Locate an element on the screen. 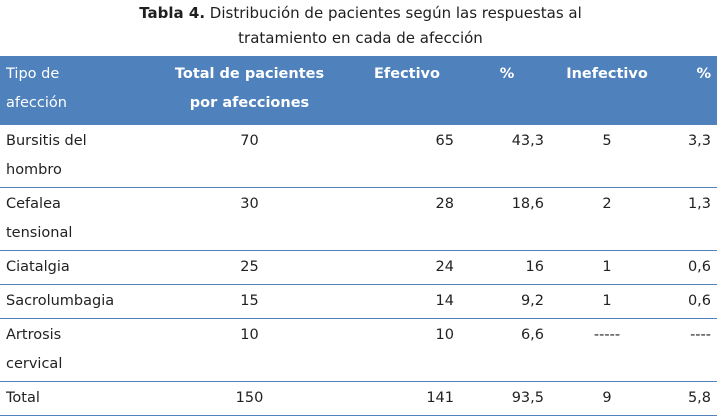 Image resolution: width=721 pixels, height=416 pixels. header-pct-efectivo: % is located at coordinates (507, 90).